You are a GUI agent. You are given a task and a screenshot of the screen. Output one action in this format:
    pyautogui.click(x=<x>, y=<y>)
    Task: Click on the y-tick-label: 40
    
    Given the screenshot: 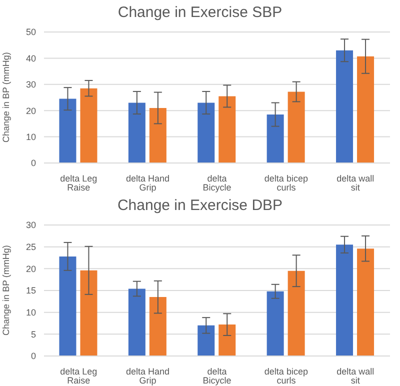 What is the action you would take?
    pyautogui.click(x=31, y=58)
    